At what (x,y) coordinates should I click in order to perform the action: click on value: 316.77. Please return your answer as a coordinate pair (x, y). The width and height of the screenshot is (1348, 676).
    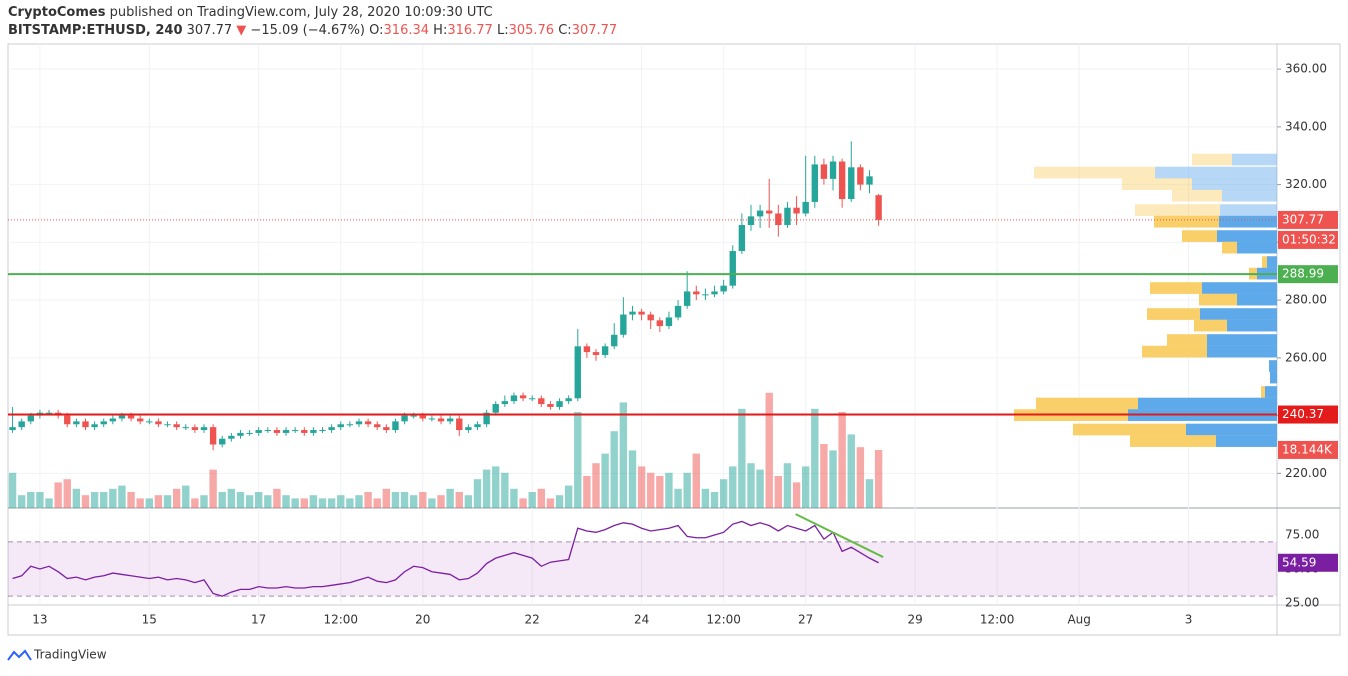
    Looking at the image, I should click on (470, 30).